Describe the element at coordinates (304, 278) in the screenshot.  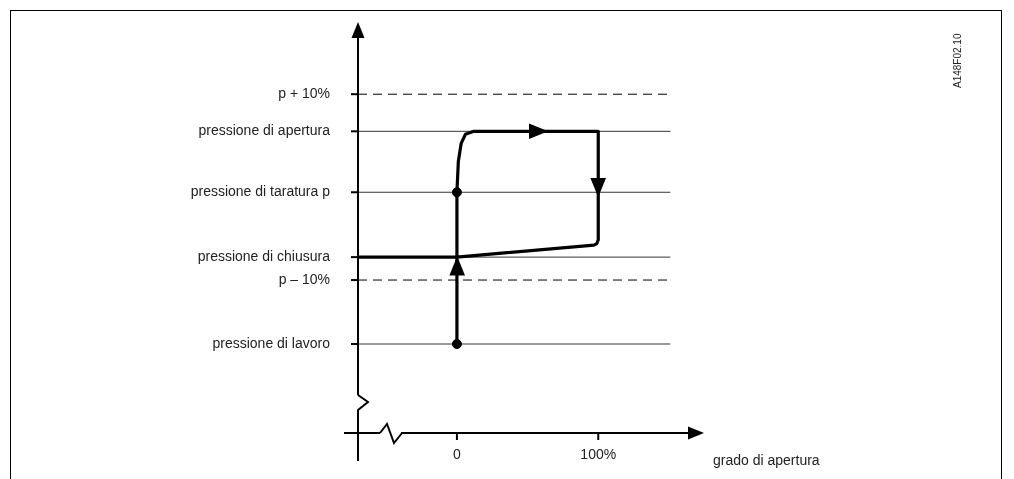
I see `ref-line-label: p – 10%` at that location.